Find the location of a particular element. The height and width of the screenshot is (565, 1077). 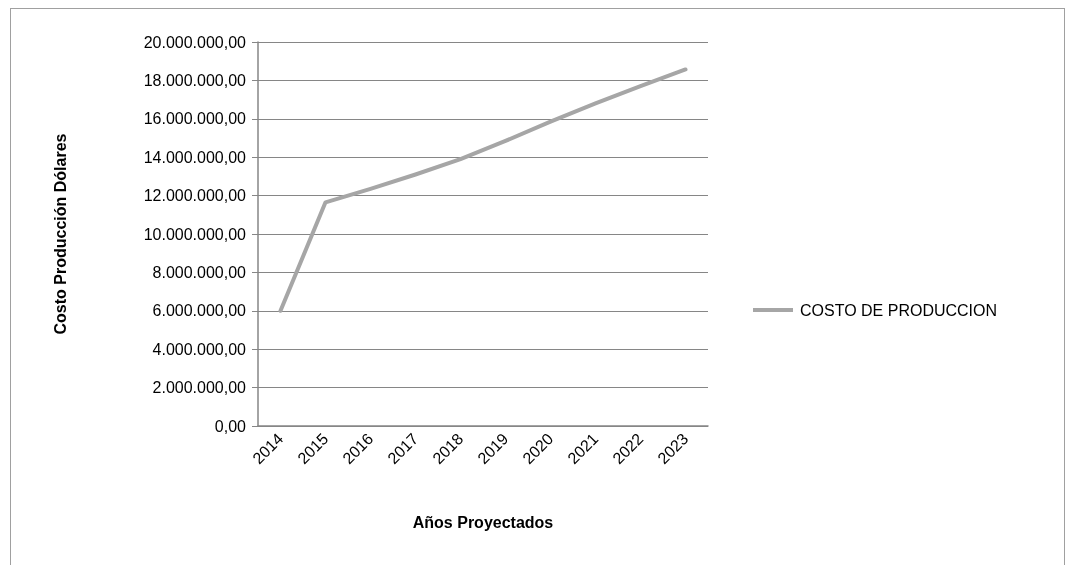

y-tick-label: 20.000.000,00 is located at coordinates (195, 42).